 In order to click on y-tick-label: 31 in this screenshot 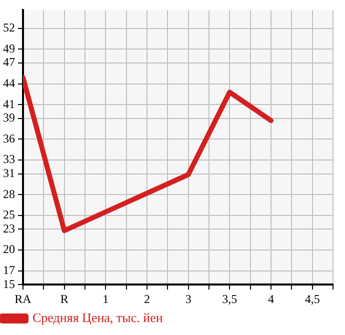, I will do `click(9, 173)`.